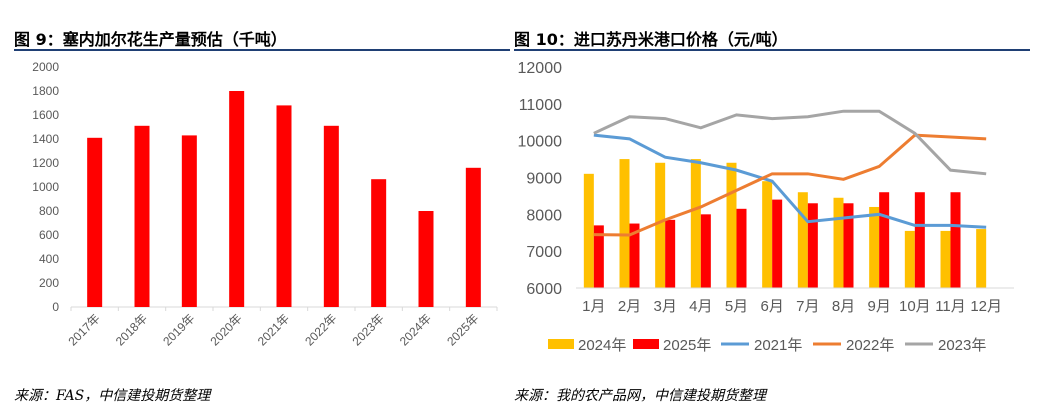 The height and width of the screenshot is (410, 1046). Describe the element at coordinates (49, 283) in the screenshot. I see `y-tick-label: 200` at that location.